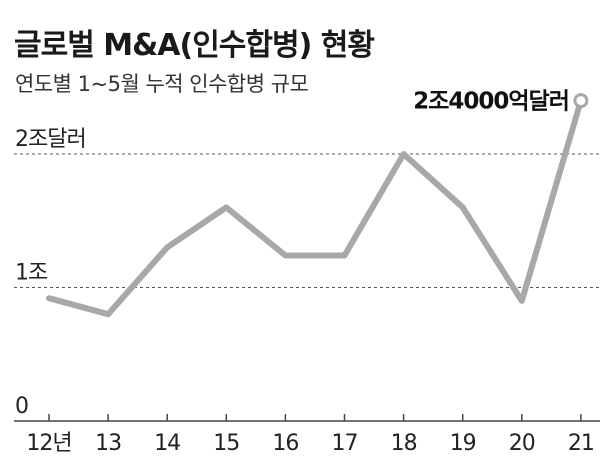  What do you see at coordinates (285, 443) in the screenshot?
I see `x-tick-label: 16` at bounding box center [285, 443].